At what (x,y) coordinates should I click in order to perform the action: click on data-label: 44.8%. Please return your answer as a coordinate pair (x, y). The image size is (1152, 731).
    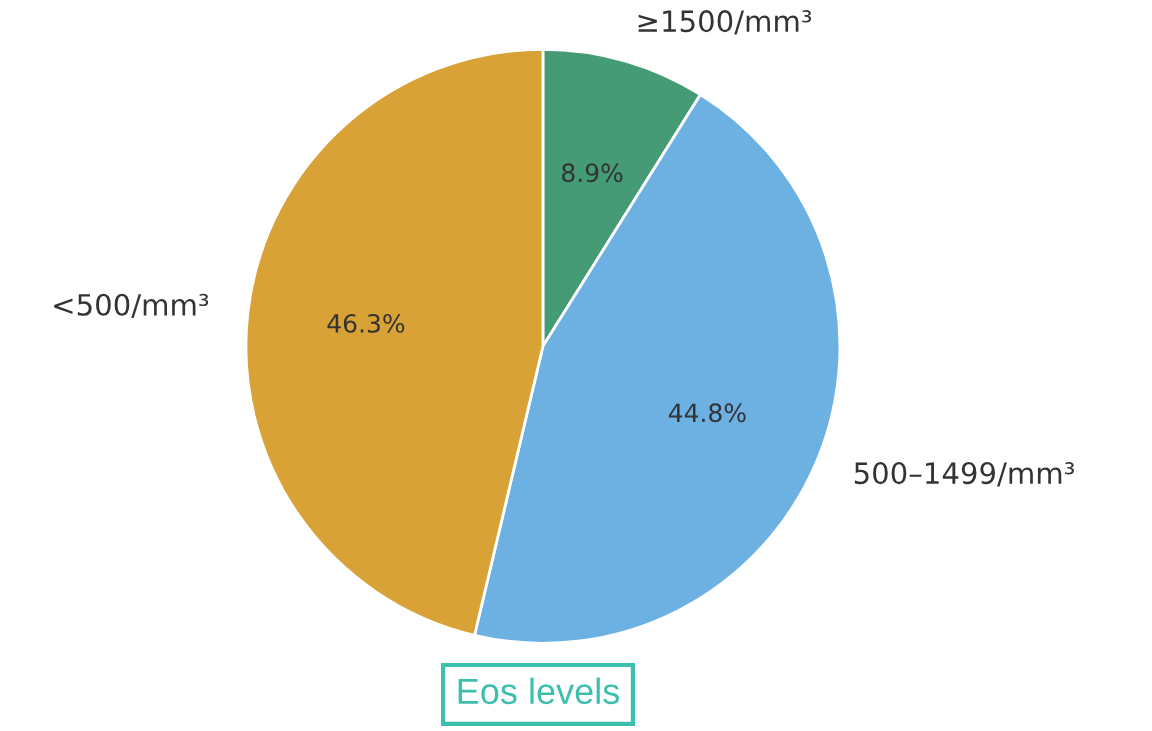
    Looking at the image, I should click on (707, 413).